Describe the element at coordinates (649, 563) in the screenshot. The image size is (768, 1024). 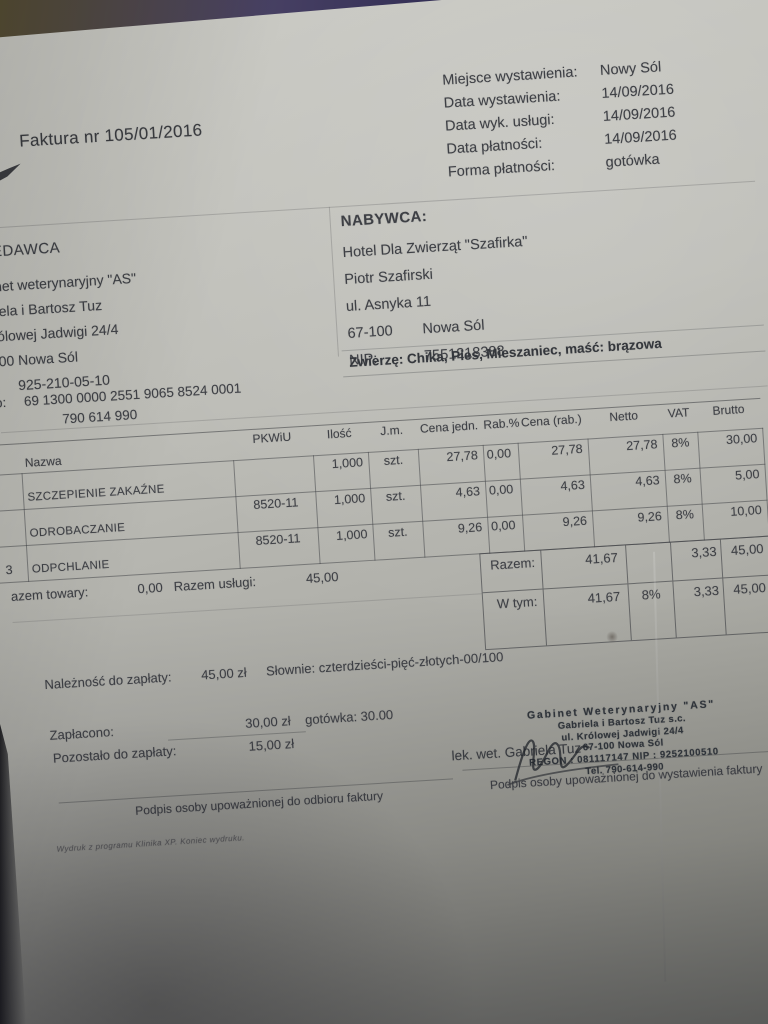
I see `razem-vat-rate` at that location.